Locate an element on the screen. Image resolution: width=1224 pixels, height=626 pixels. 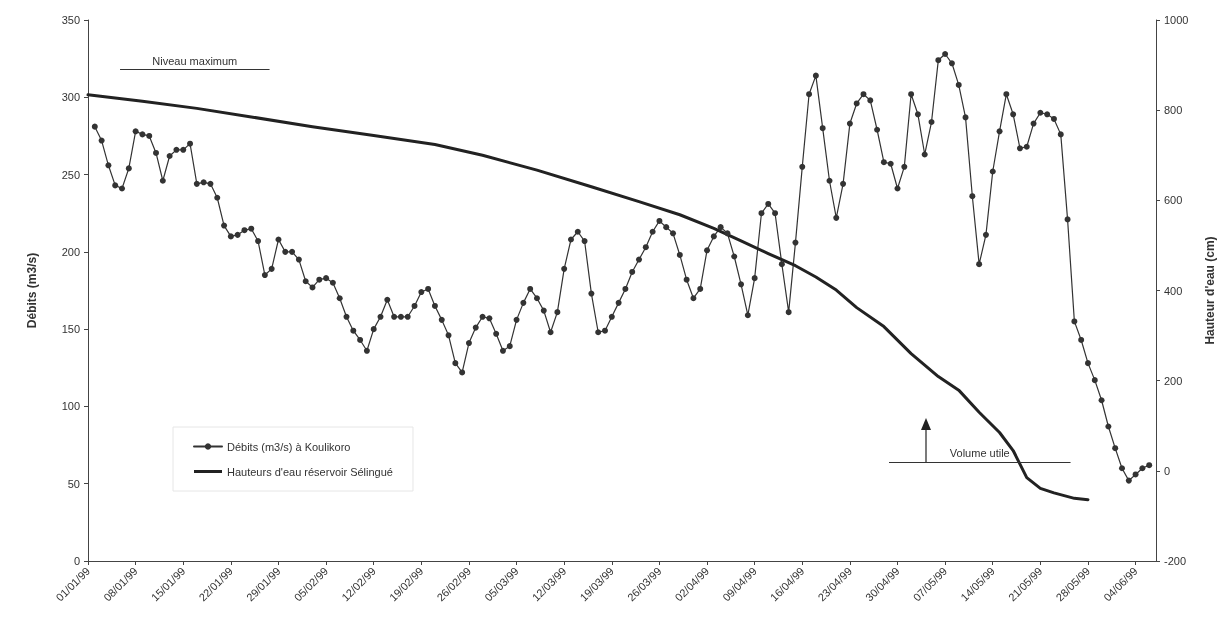
y2-tick-label: 600 is located at coordinates (1173, 200).